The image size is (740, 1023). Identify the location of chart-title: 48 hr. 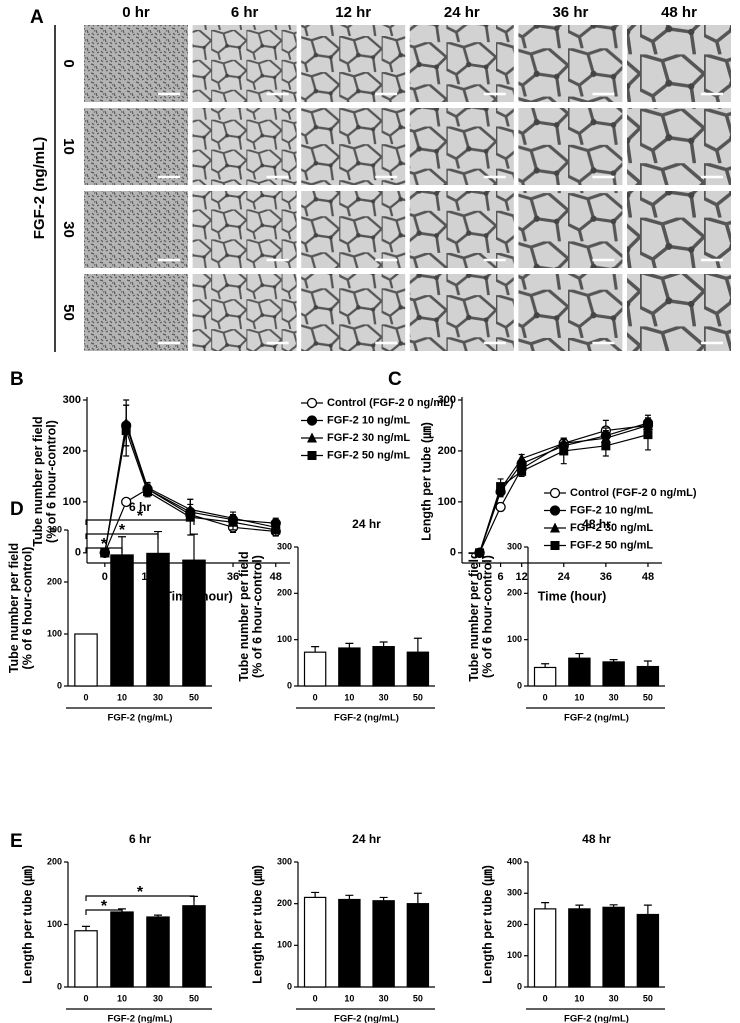
(596, 524).